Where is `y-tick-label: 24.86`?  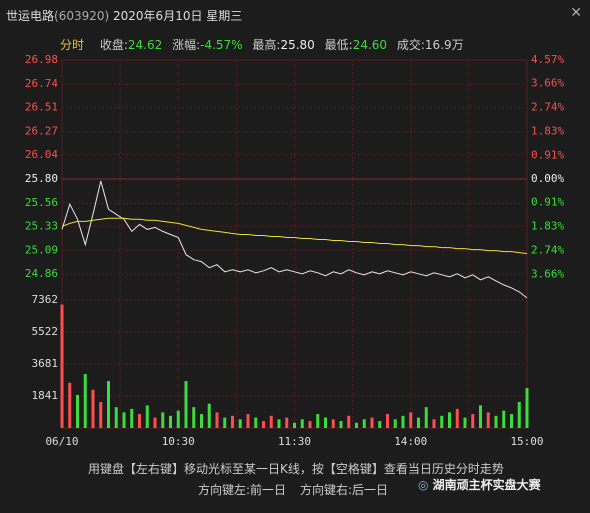
y-tick-label: 24.86 is located at coordinates (41, 273).